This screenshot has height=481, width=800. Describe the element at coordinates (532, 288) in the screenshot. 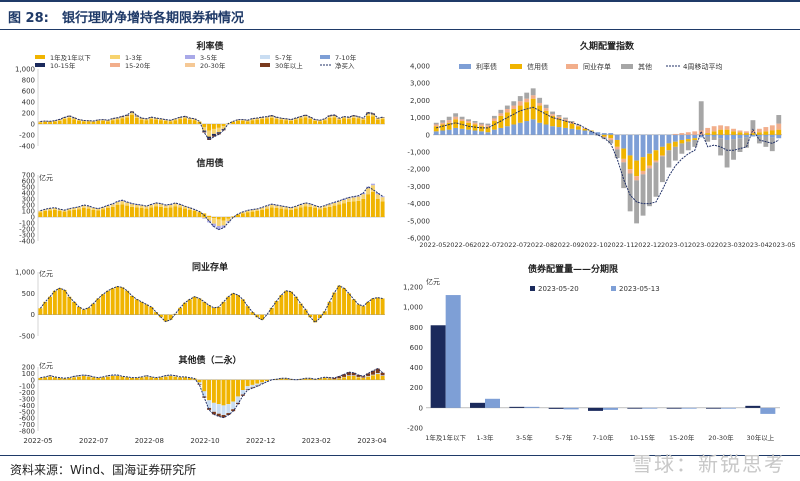

I see `legend-swatch` at that location.